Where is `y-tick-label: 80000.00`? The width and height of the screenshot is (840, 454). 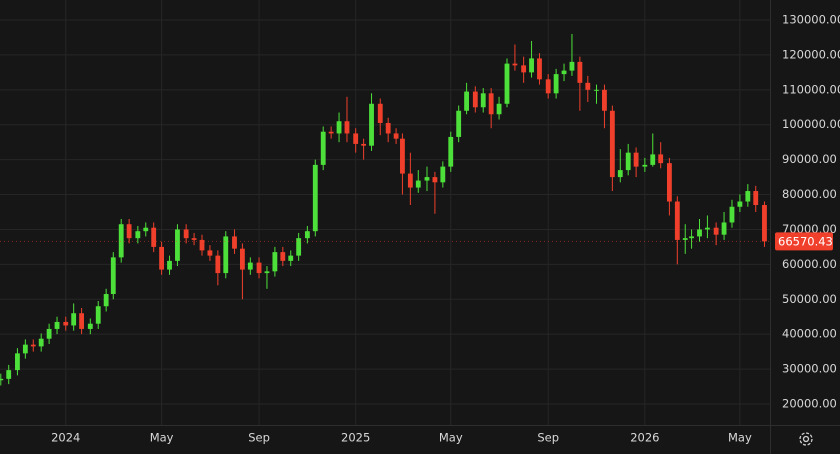
y-tick-label: 80000.00 is located at coordinates (809, 194).